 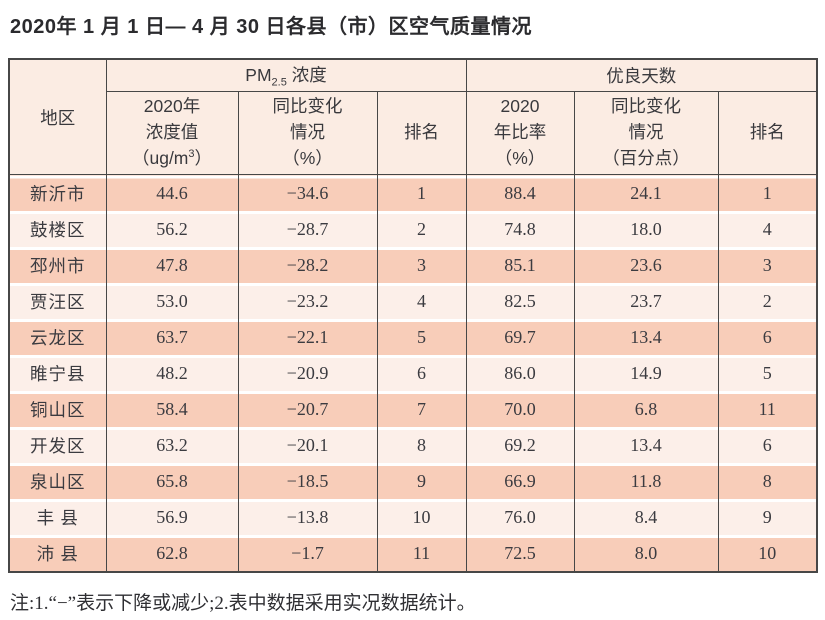 I want to click on cell-pm-rank: 1, so click(x=421, y=192).